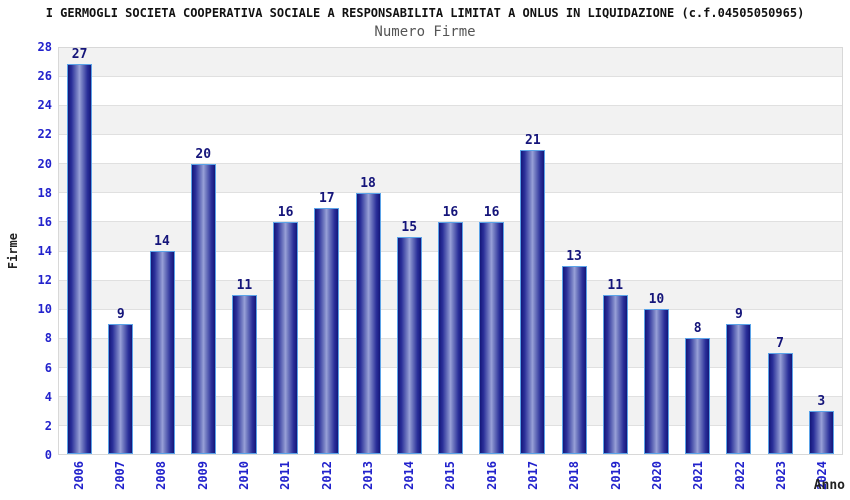  What do you see at coordinates (286, 338) in the screenshot?
I see `bar-2011` at bounding box center [286, 338].